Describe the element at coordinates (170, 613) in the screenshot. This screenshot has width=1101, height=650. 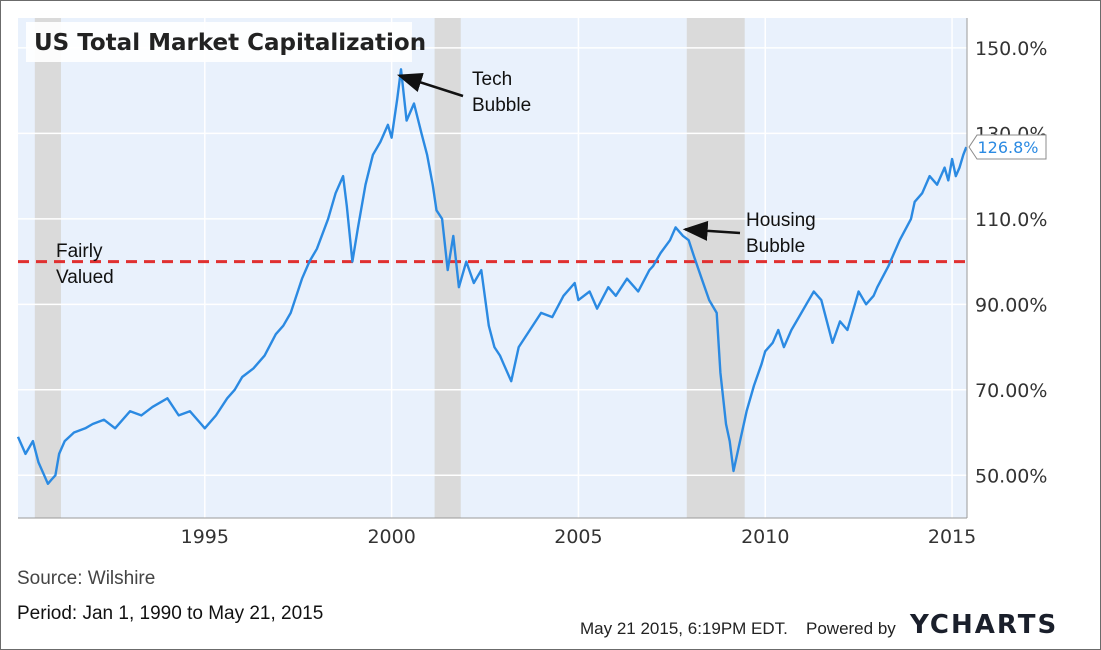
I see `period-note: Period: Jan 1, 1990 to May 21, 2015` at that location.